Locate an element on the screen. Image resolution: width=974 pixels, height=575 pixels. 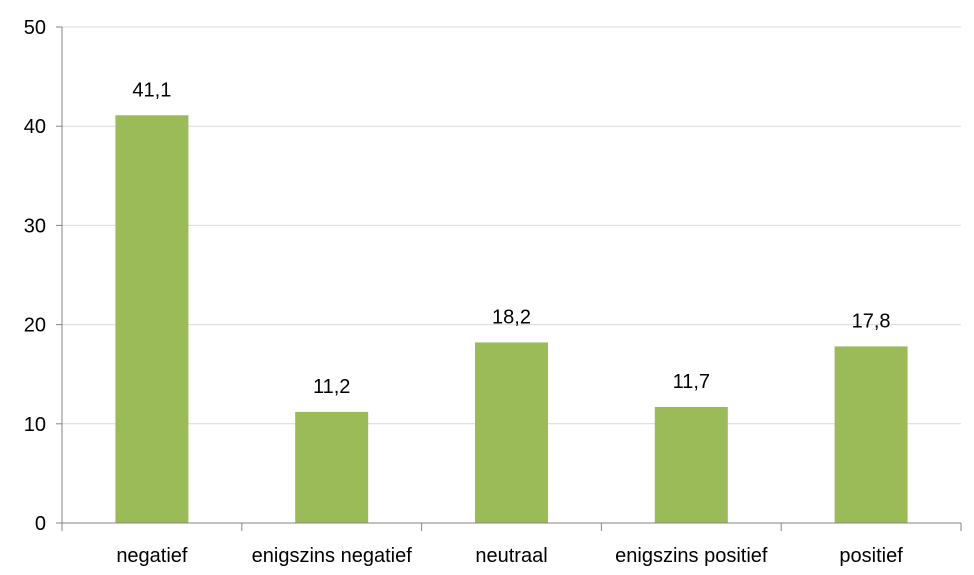
bar-enigszins-positief is located at coordinates (691, 464).